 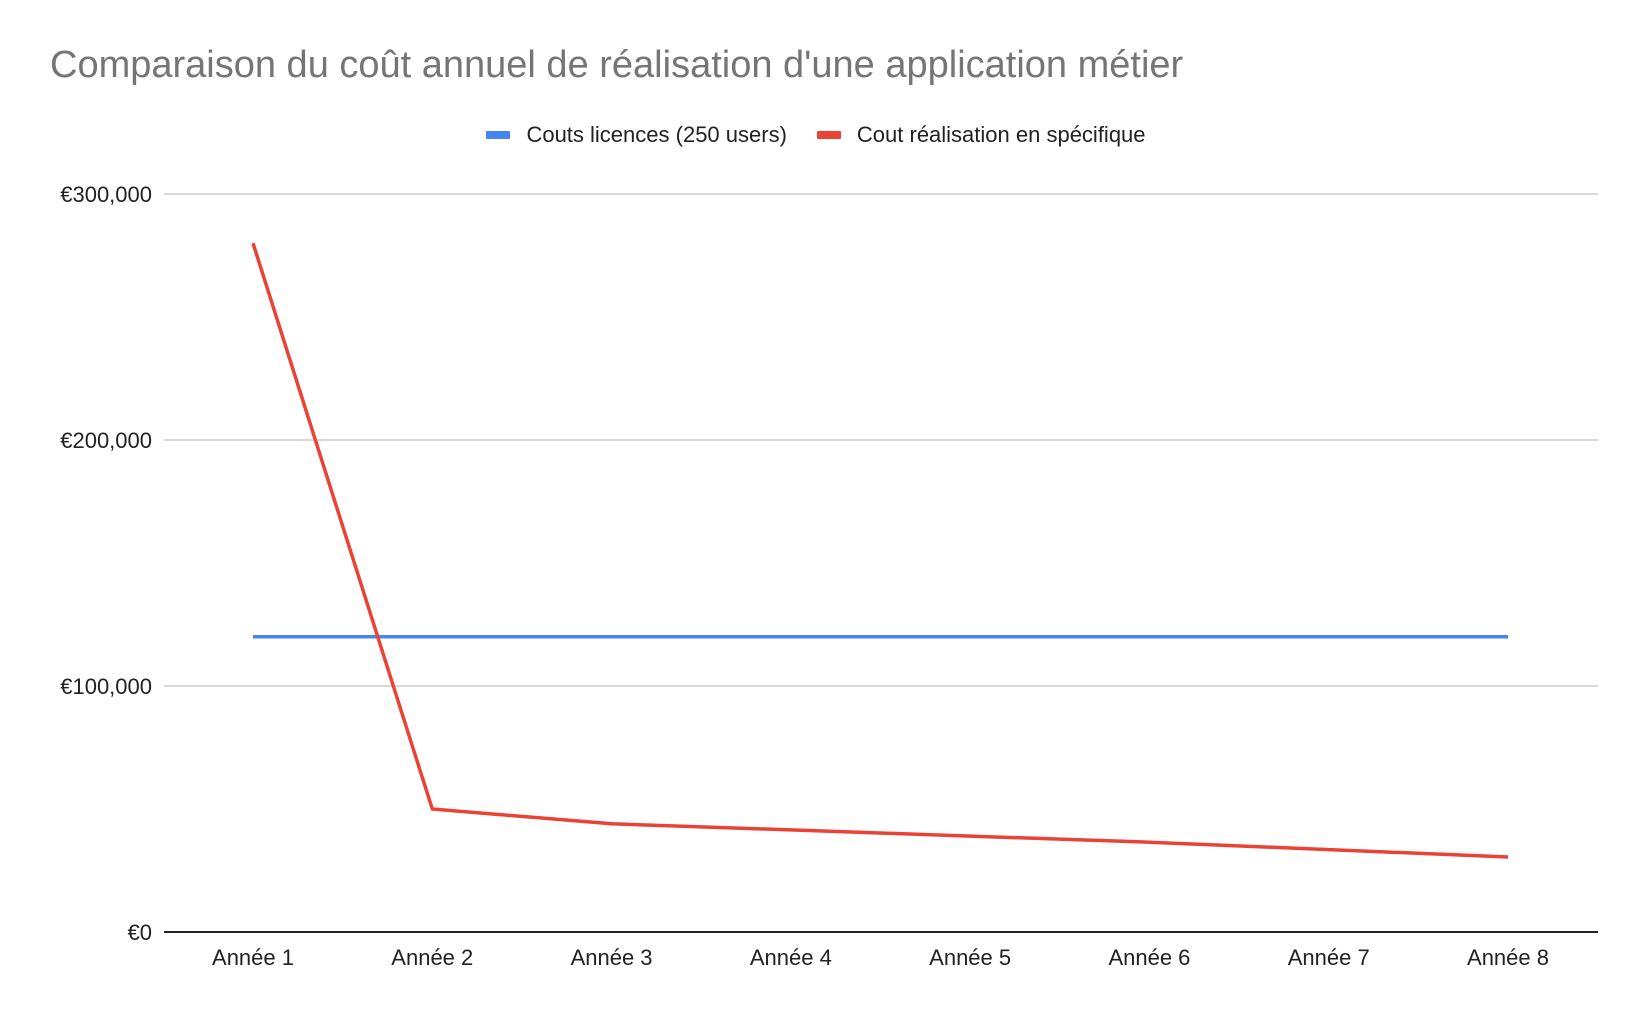 What do you see at coordinates (970, 957) in the screenshot?
I see `x-tick-label-4: Année 5` at bounding box center [970, 957].